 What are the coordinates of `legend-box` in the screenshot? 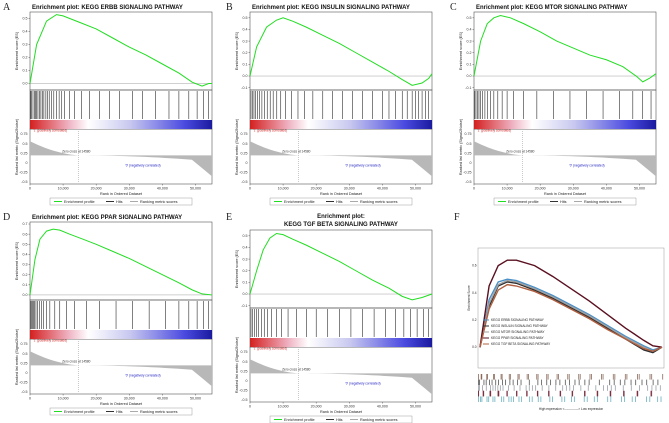 It's located at (341, 201).